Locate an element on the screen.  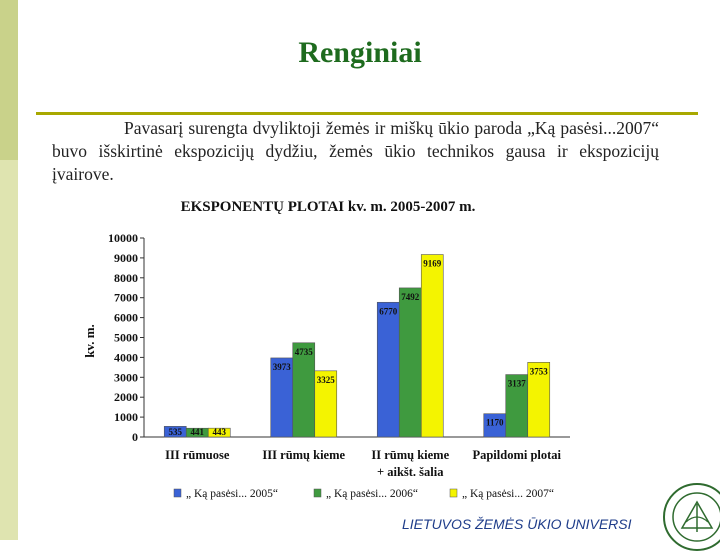
data-label: 3753 is located at coordinates (539, 371).